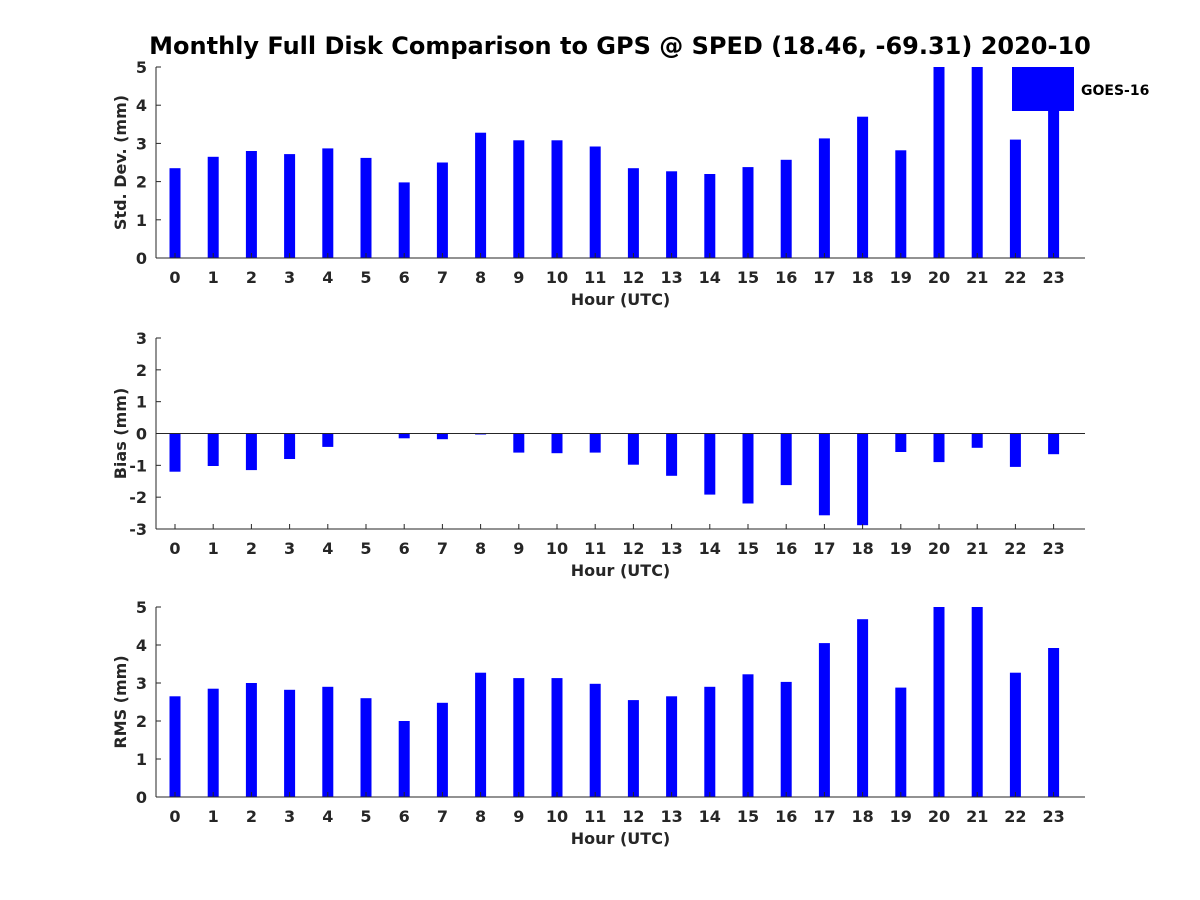  Describe the element at coordinates (138, 529) in the screenshot. I see `y-tick-label: -3` at that location.